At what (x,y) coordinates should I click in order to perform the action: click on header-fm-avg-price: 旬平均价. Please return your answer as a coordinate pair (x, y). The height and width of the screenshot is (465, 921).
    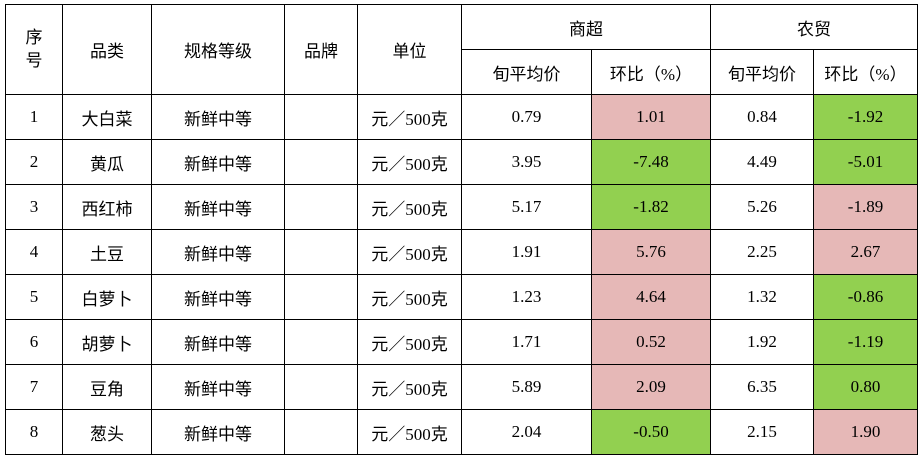
    Looking at the image, I should click on (762, 72).